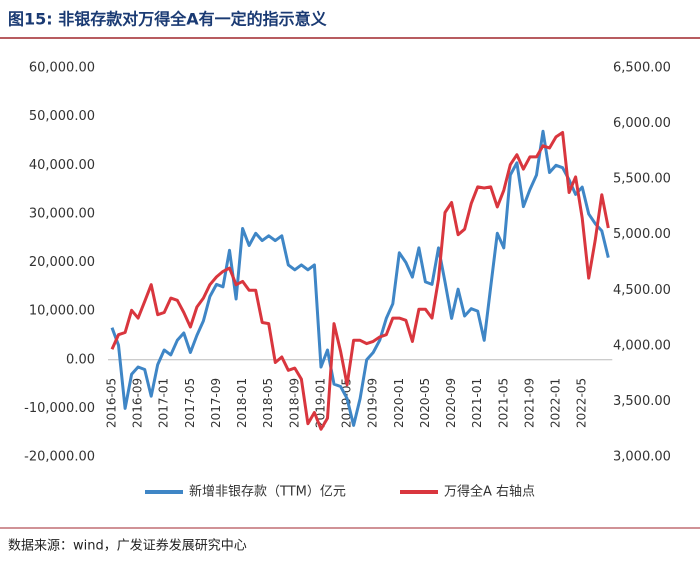 This screenshot has height=562, width=700. Describe the element at coordinates (477, 403) in the screenshot. I see `x-tick-label: 2021-01` at that location.